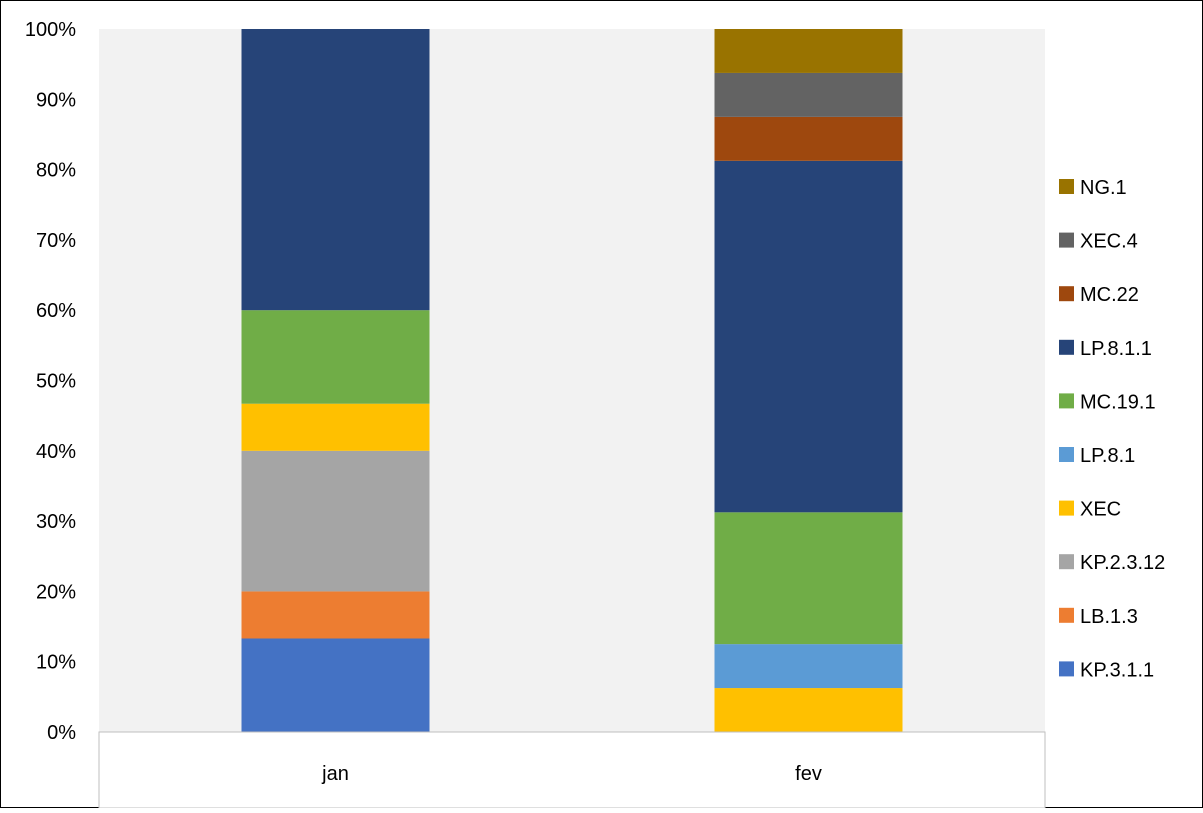 The height and width of the screenshot is (813, 1203). What do you see at coordinates (335, 615) in the screenshot?
I see `bar-segment-jan-LB.1.3` at bounding box center [335, 615].